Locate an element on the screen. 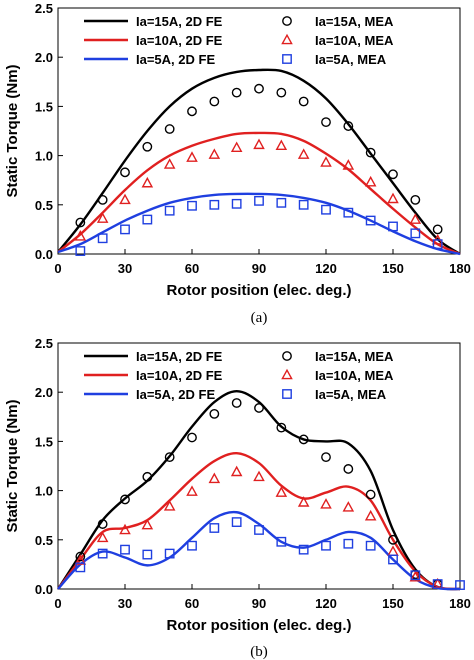 The height and width of the screenshot is (660, 474). x-axis-label: Rotor position (elec. deg.) is located at coordinates (258, 625).